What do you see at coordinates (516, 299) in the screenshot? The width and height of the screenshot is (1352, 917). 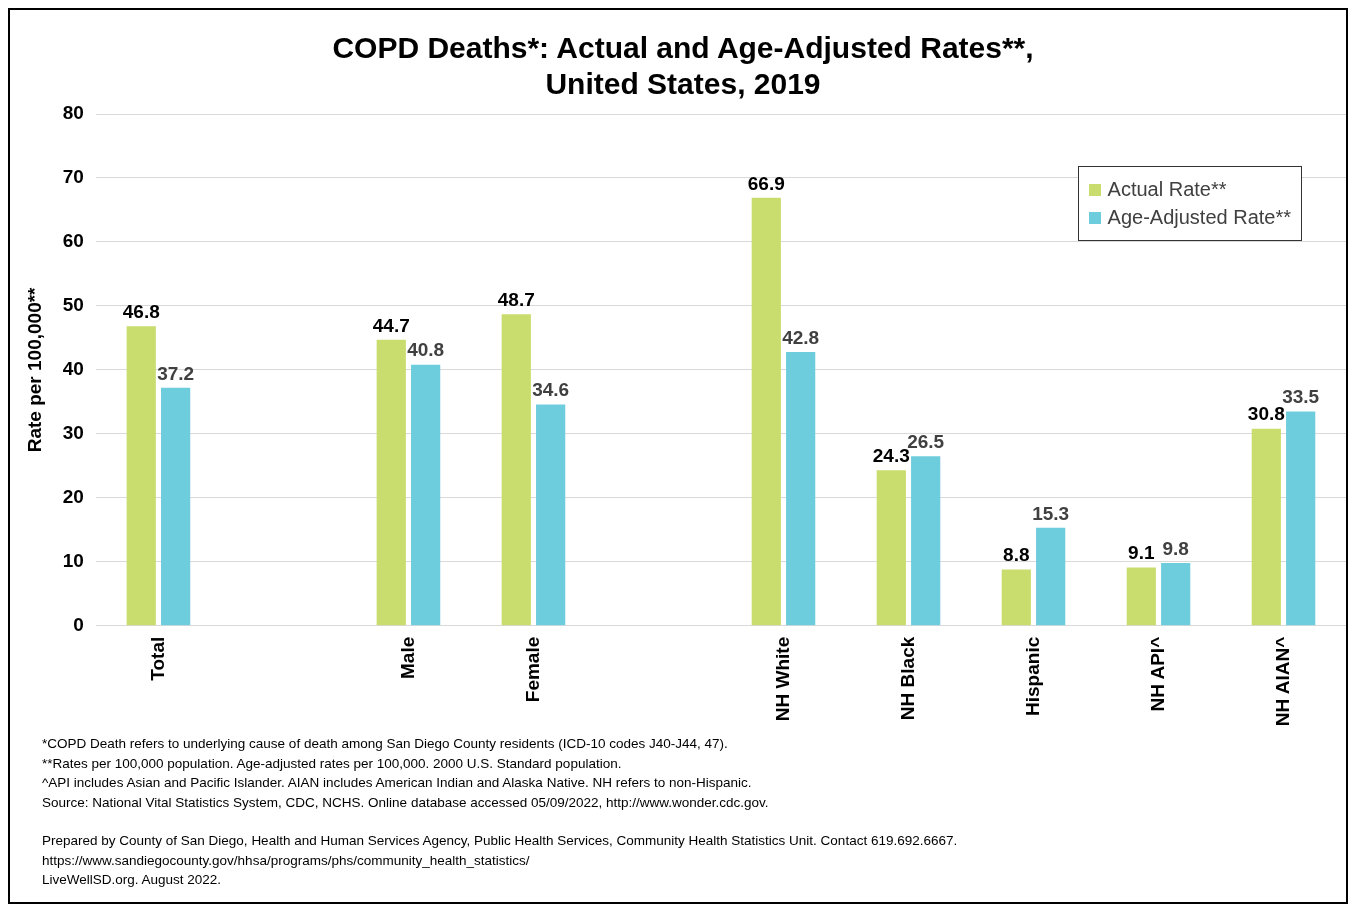 I see `data-label: 48.7` at bounding box center [516, 299].